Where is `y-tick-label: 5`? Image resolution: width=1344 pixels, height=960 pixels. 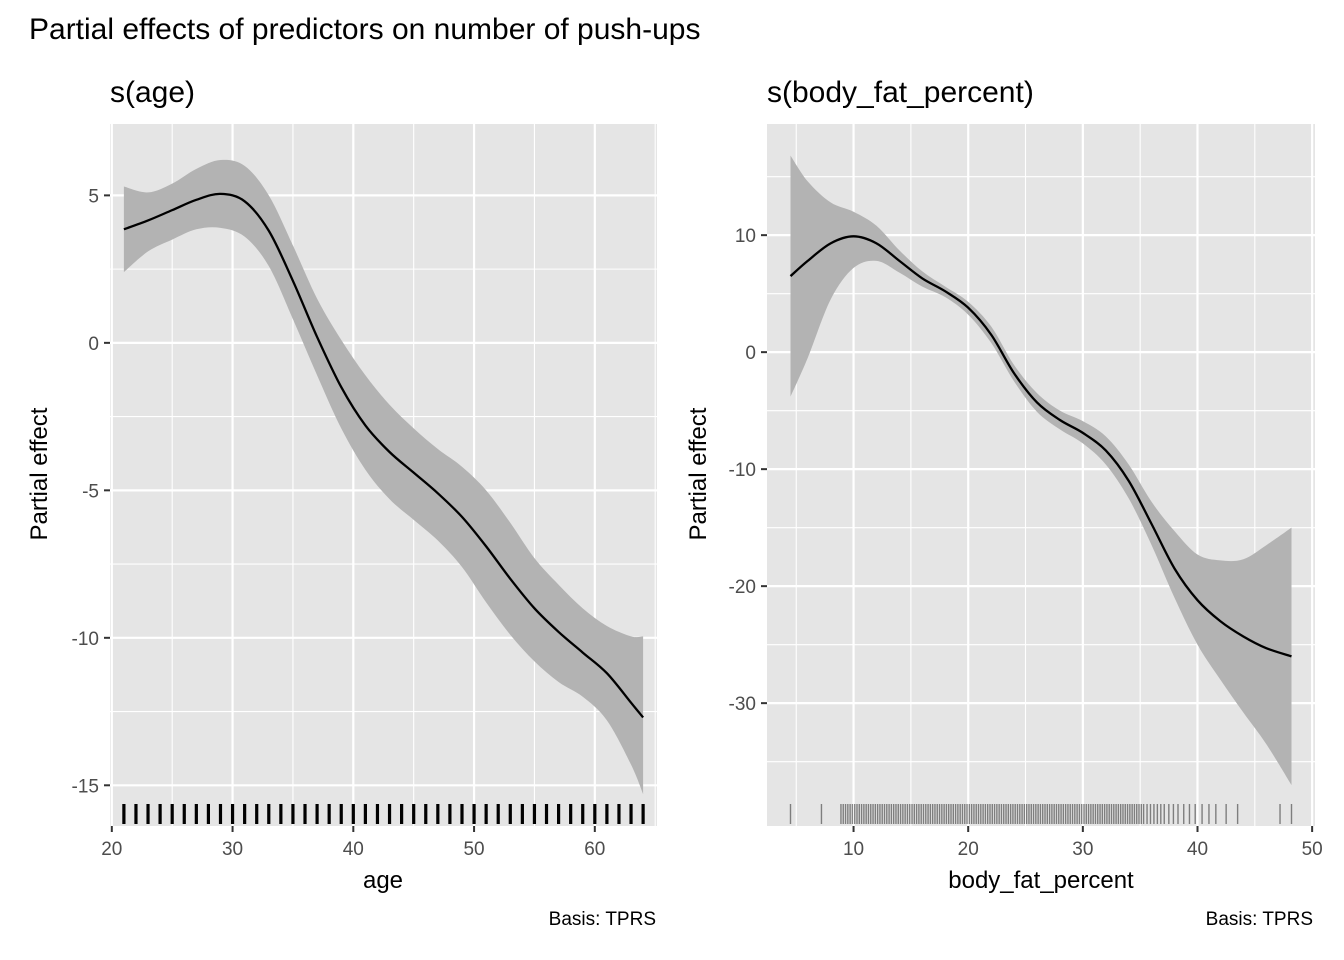 y-tick-label: 5 is located at coordinates (93, 196).